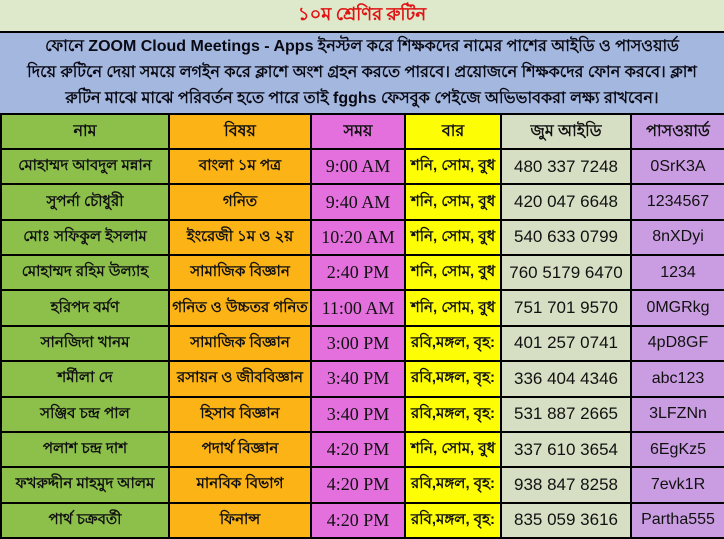 The image size is (724, 539). What do you see at coordinates (566, 379) in the screenshot?
I see `cell-zoom-id: 336 404 4346` at bounding box center [566, 379].